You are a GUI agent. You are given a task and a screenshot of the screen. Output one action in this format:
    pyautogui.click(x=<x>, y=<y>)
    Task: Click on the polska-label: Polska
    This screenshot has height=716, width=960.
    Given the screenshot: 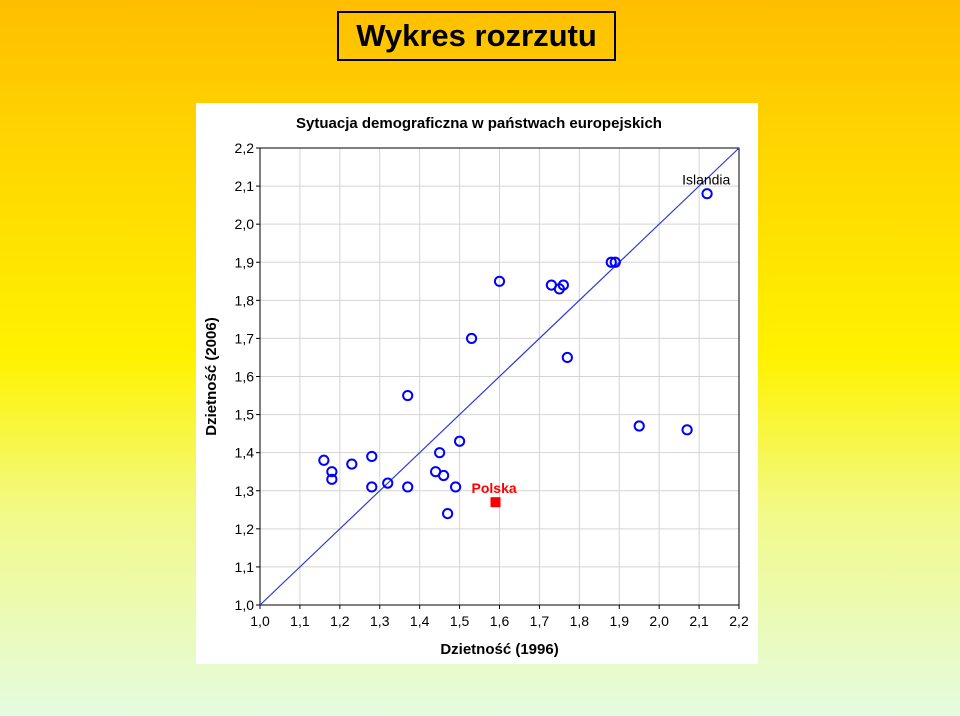 What is the action you would take?
    pyautogui.click(x=494, y=488)
    